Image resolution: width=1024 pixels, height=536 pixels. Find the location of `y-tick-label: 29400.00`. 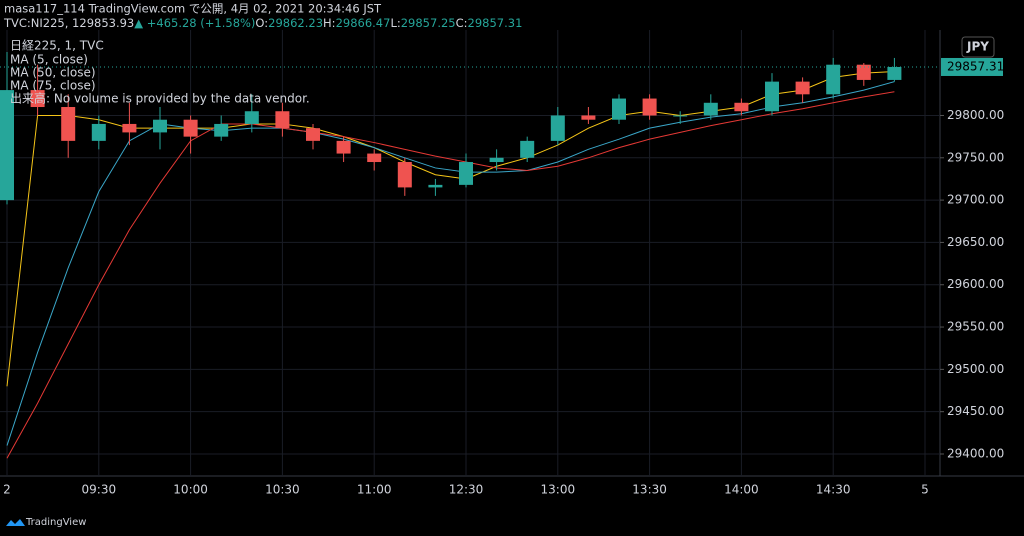

y-tick-label: 29400.00 is located at coordinates (975, 453).